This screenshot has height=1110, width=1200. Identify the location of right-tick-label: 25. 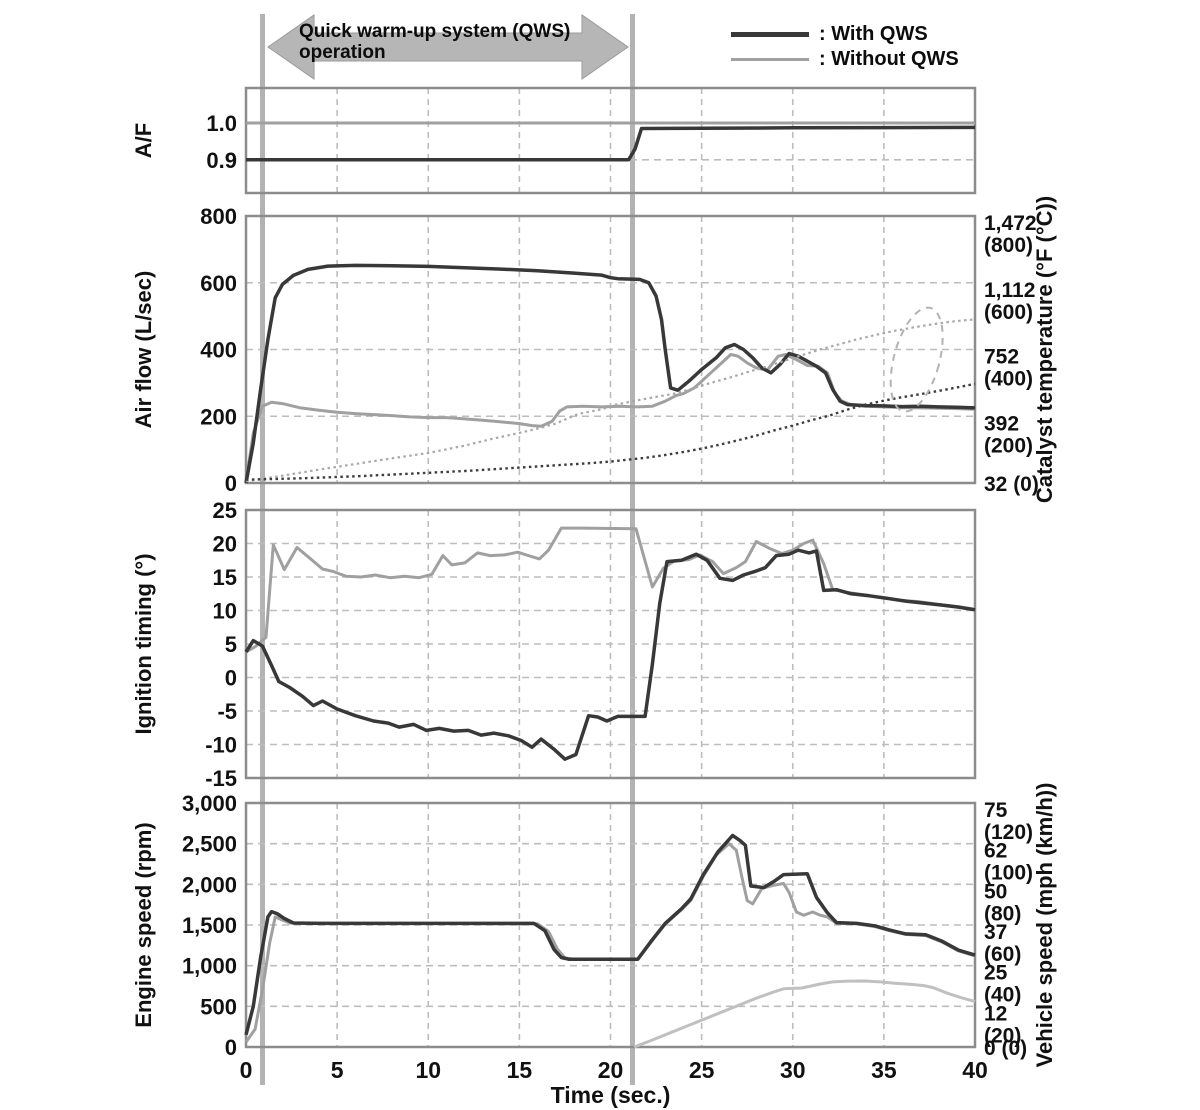
(996, 973).